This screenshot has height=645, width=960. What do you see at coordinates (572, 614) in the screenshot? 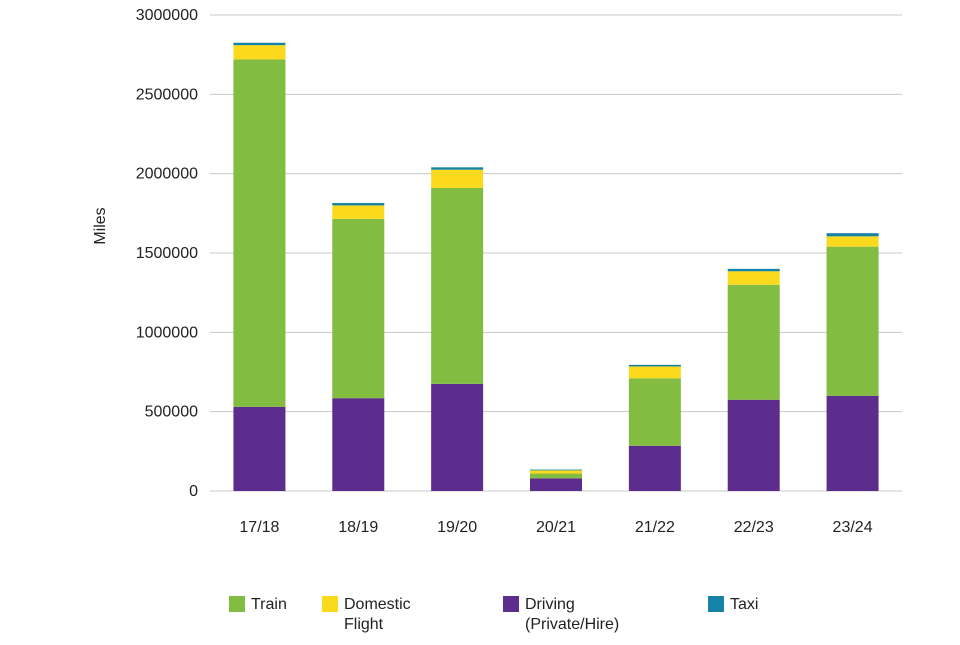
I see `legend-label: Driving (Private/Hire)` at bounding box center [572, 614].